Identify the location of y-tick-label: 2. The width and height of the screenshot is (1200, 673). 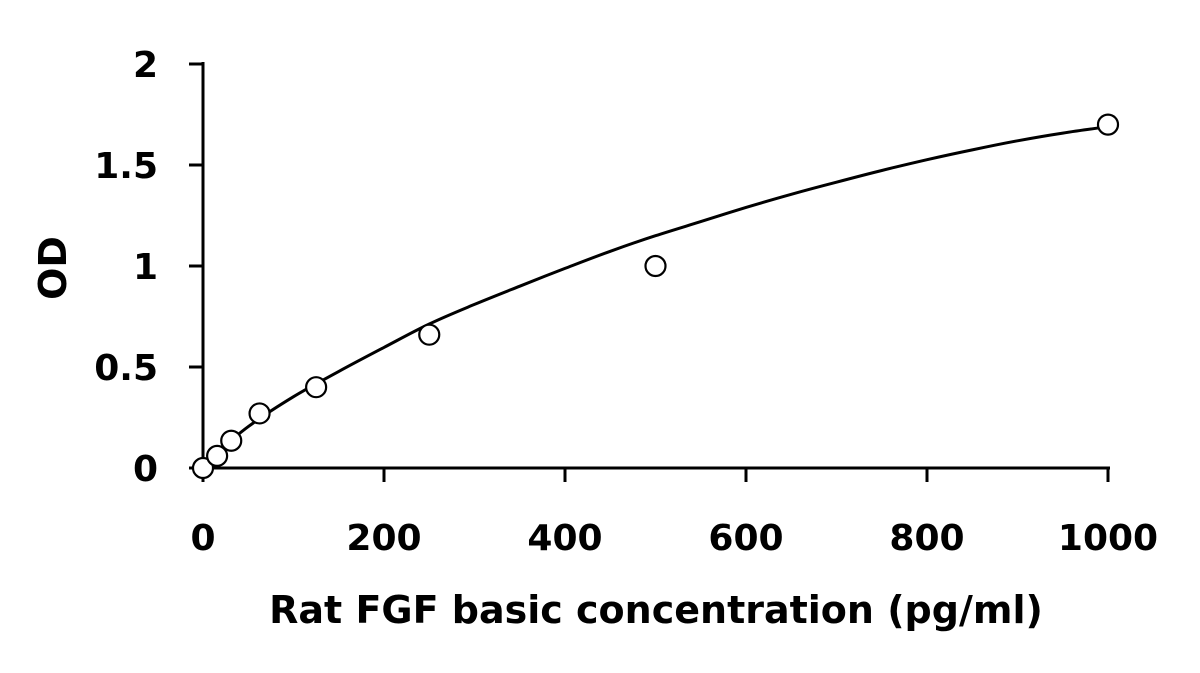
(145, 65).